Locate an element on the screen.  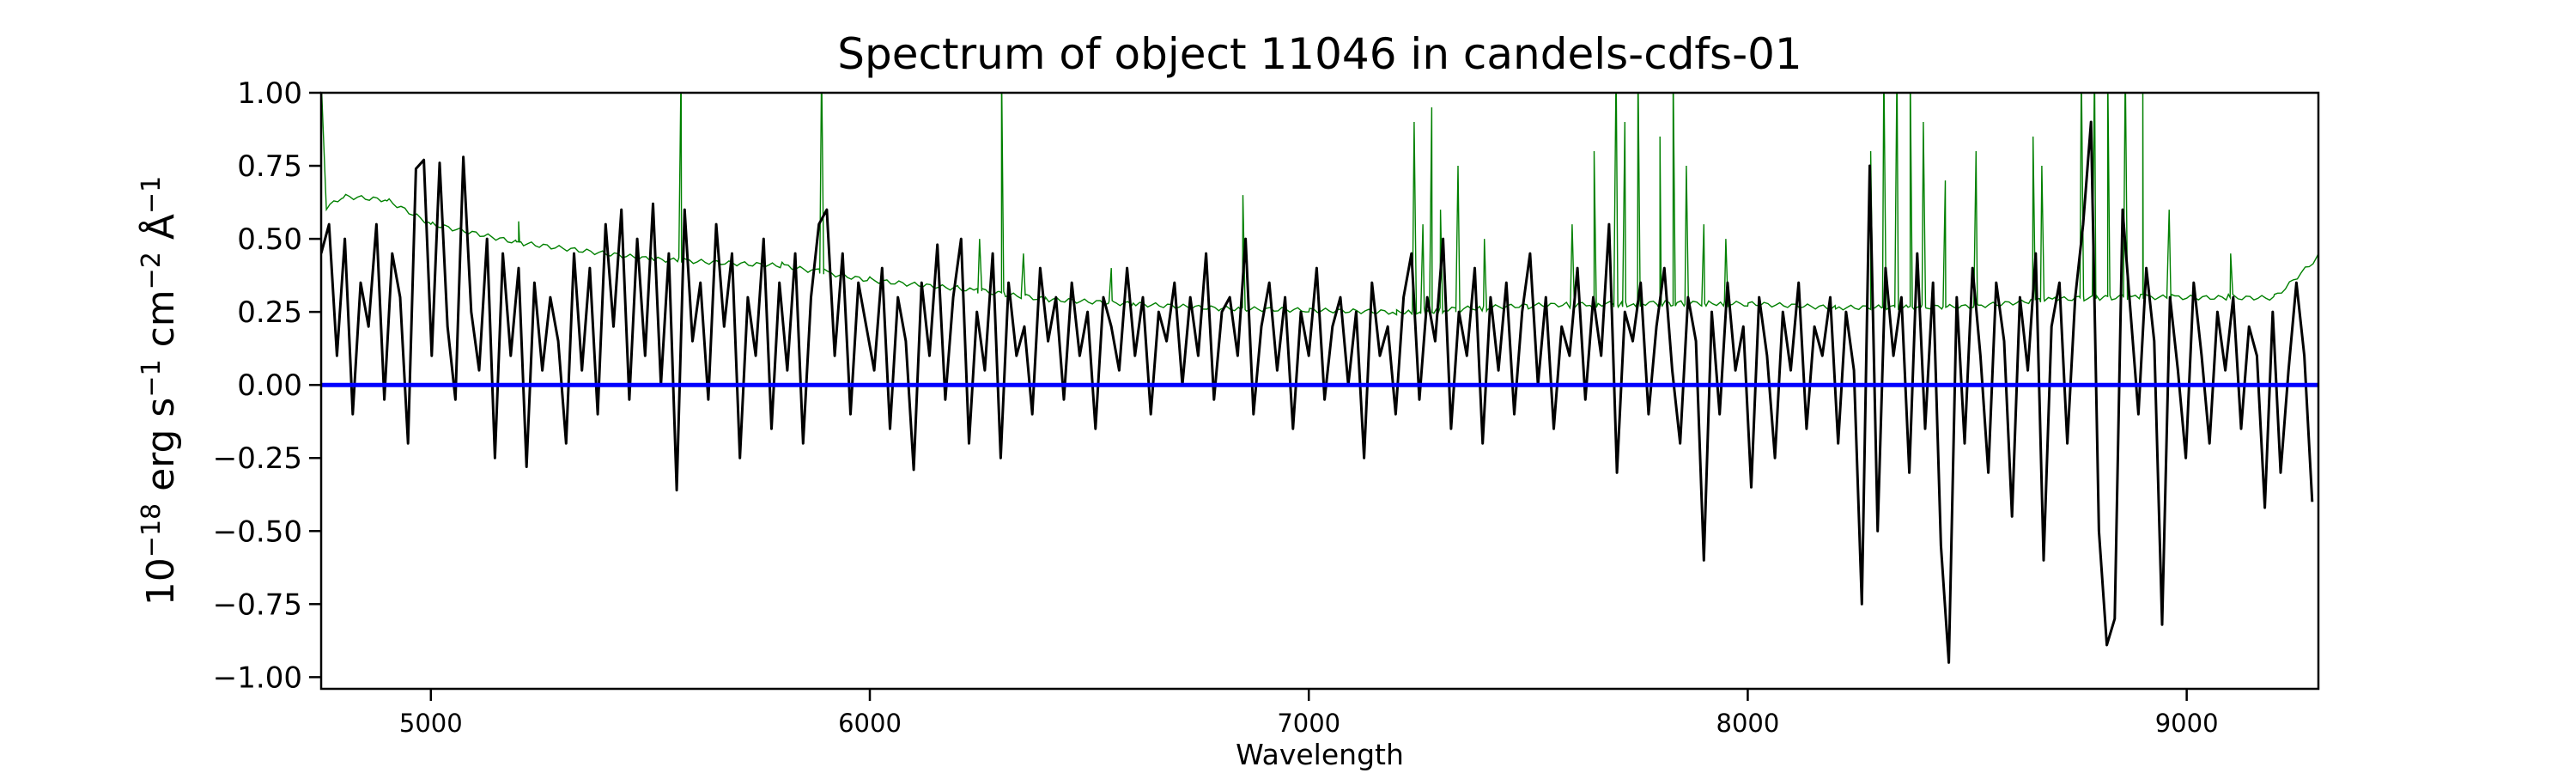
x-axis: 5000 6000 7000 8000 9000 is located at coordinates (1309, 713).